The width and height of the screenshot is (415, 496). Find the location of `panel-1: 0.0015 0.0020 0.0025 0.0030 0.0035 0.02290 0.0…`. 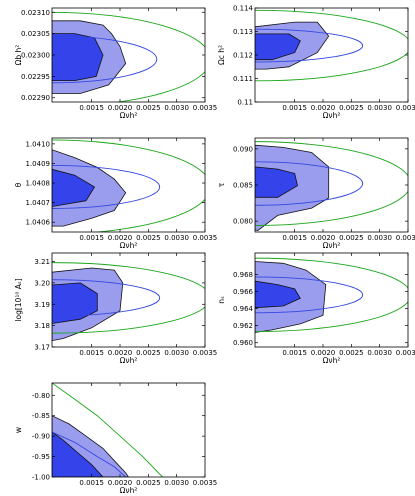

panel-1: 0.0015 0.0020 0.0025 0.0030 0.0035 0.02290 0.0… is located at coordinates (116, 63).